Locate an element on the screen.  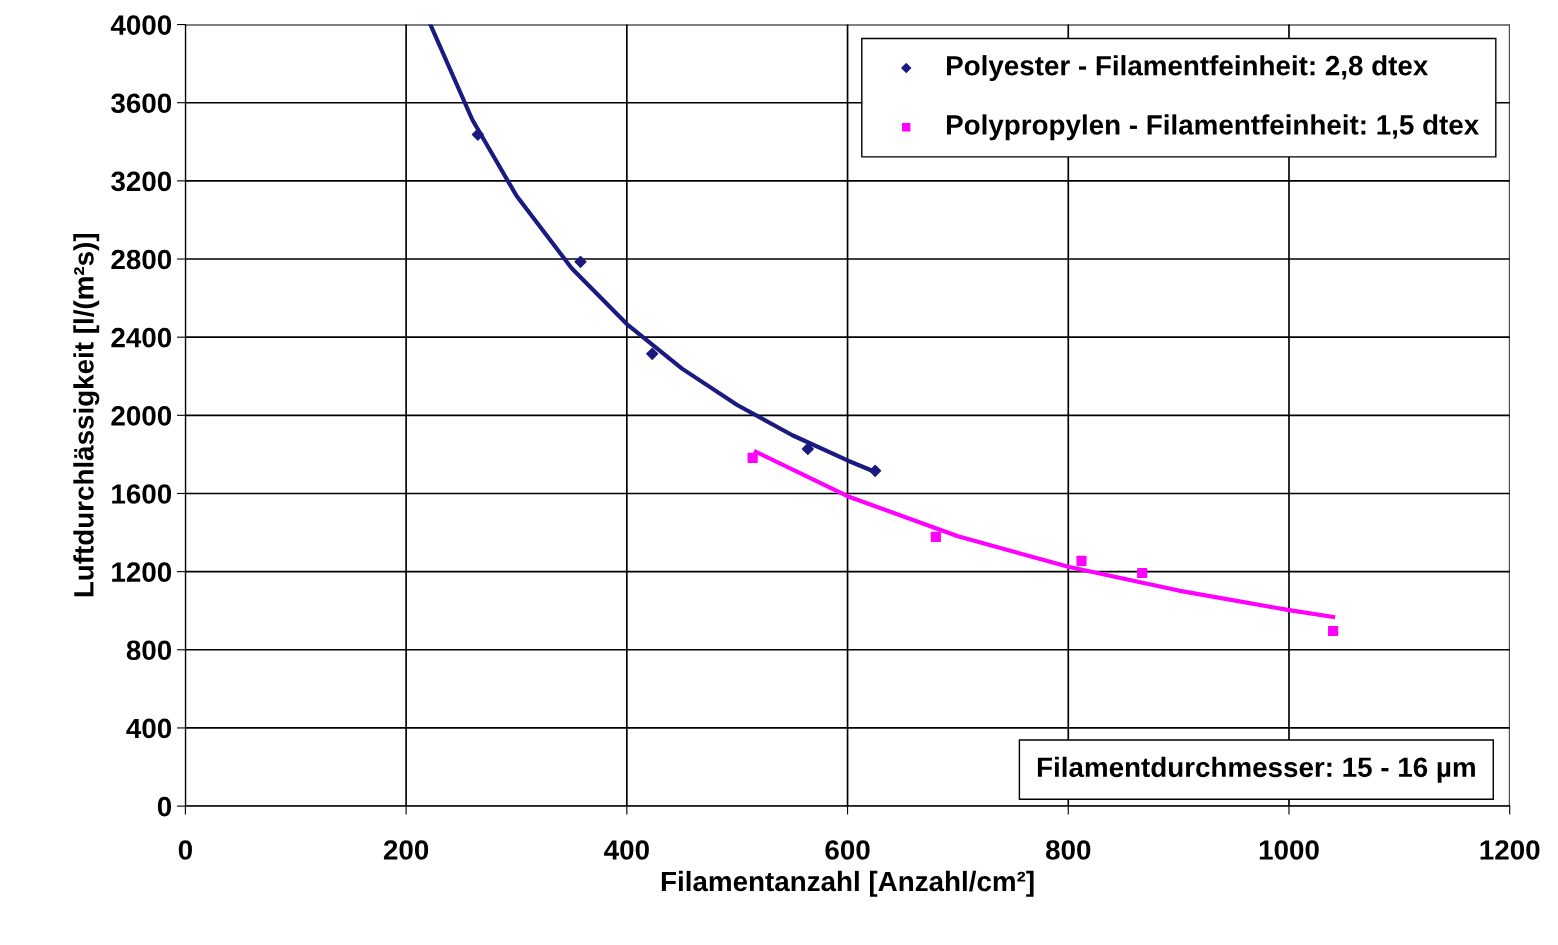
y-tick-label: 0 is located at coordinates (164, 806).